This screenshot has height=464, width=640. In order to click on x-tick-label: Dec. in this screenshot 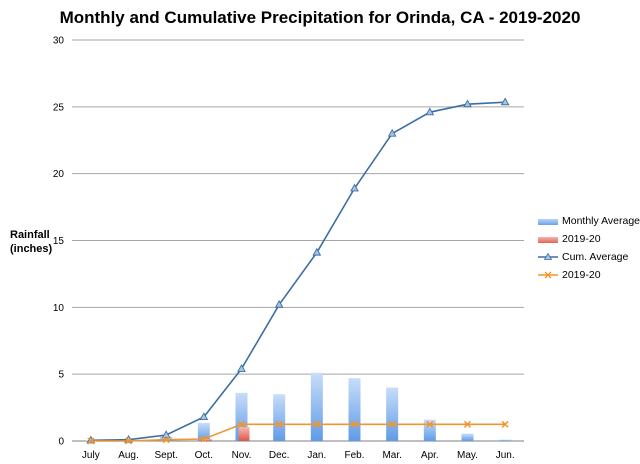, I will do `click(279, 455)`.